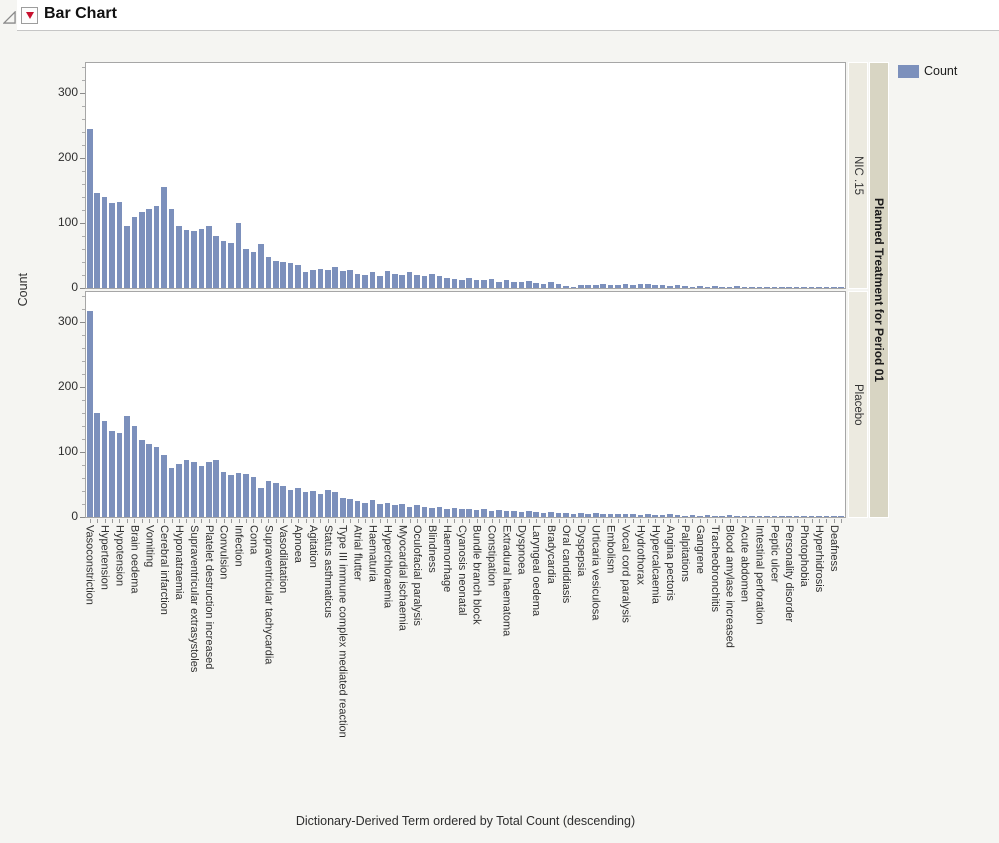 The width and height of the screenshot is (999, 843). Describe the element at coordinates (9, 17) in the screenshot. I see `disclosure-open-icon` at that location.